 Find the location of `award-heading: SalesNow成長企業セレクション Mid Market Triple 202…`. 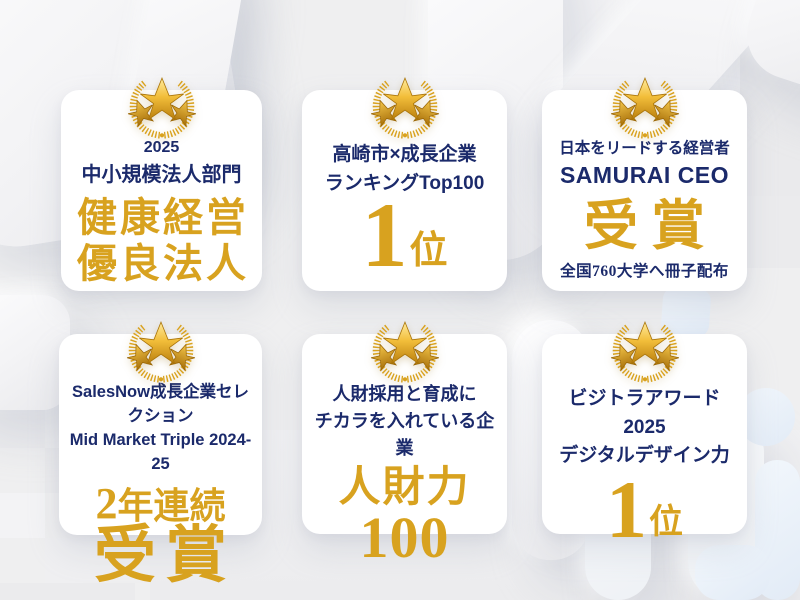

award-heading: SalesNow成長企業セレクション Mid Market Triple 202… is located at coordinates (160, 429).